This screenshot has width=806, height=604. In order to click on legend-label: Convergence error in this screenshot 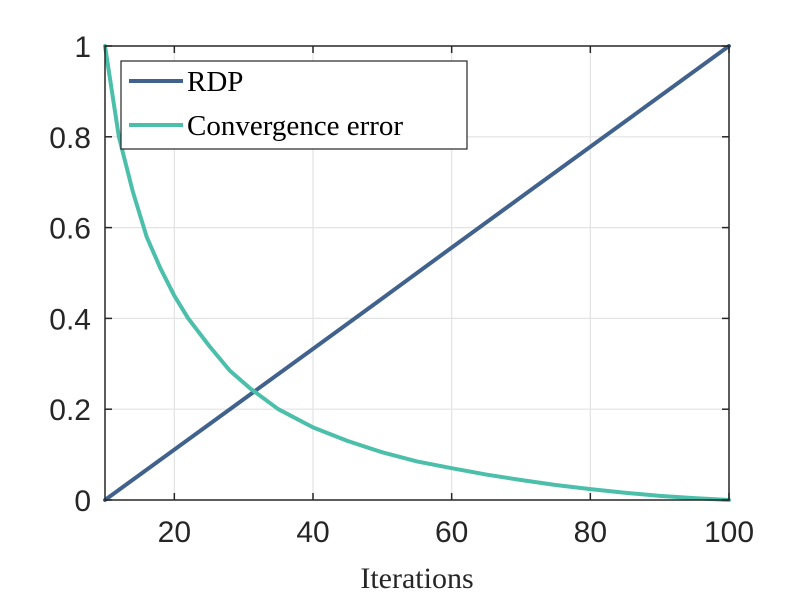, I will do `click(295, 126)`.